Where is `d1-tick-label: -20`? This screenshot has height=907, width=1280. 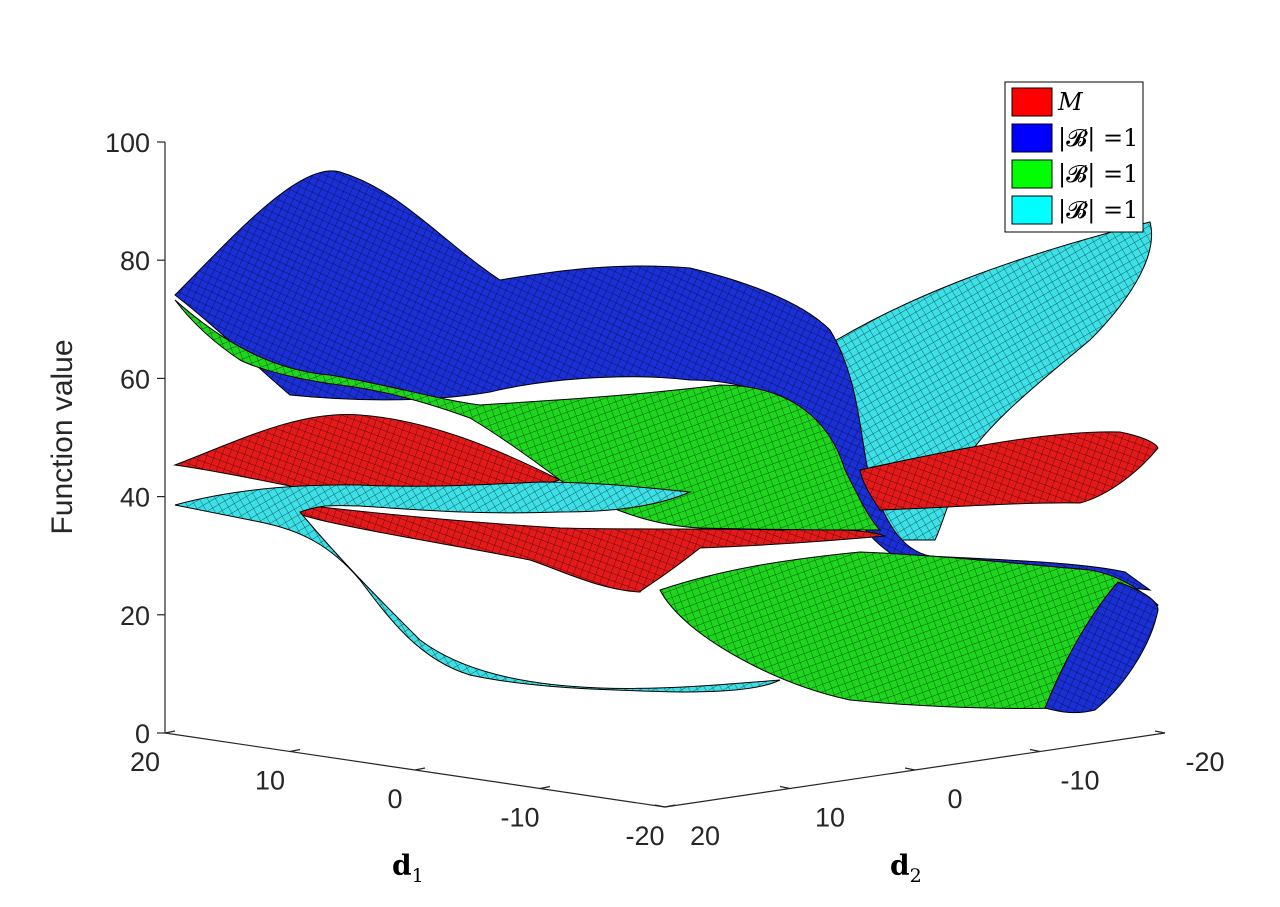 d1-tick-label: -20 is located at coordinates (644, 836).